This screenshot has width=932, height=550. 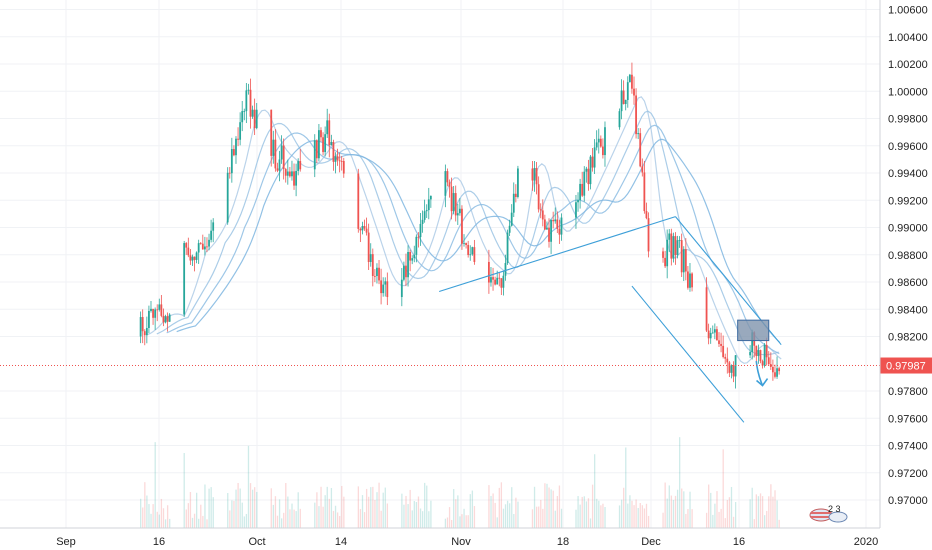 What do you see at coordinates (753, 330) in the screenshot?
I see `zone-rectangle` at bounding box center [753, 330].